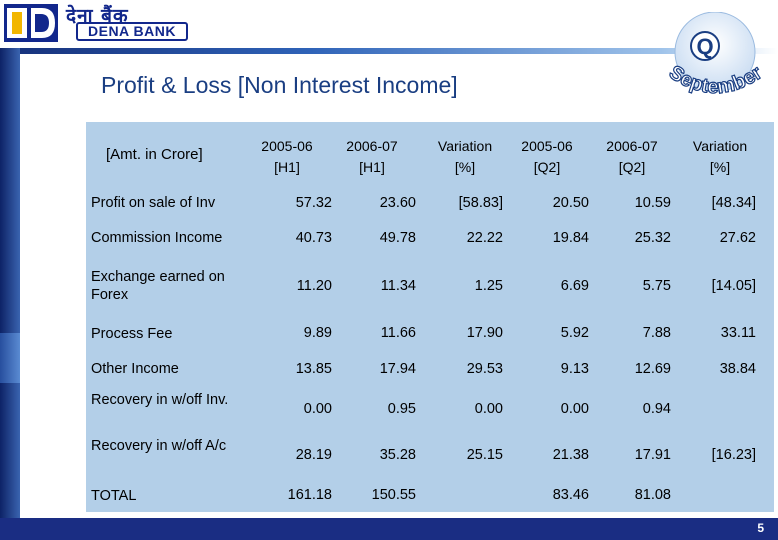 The image size is (778, 540). I want to click on table-cell: 38.84, so click(737, 369).